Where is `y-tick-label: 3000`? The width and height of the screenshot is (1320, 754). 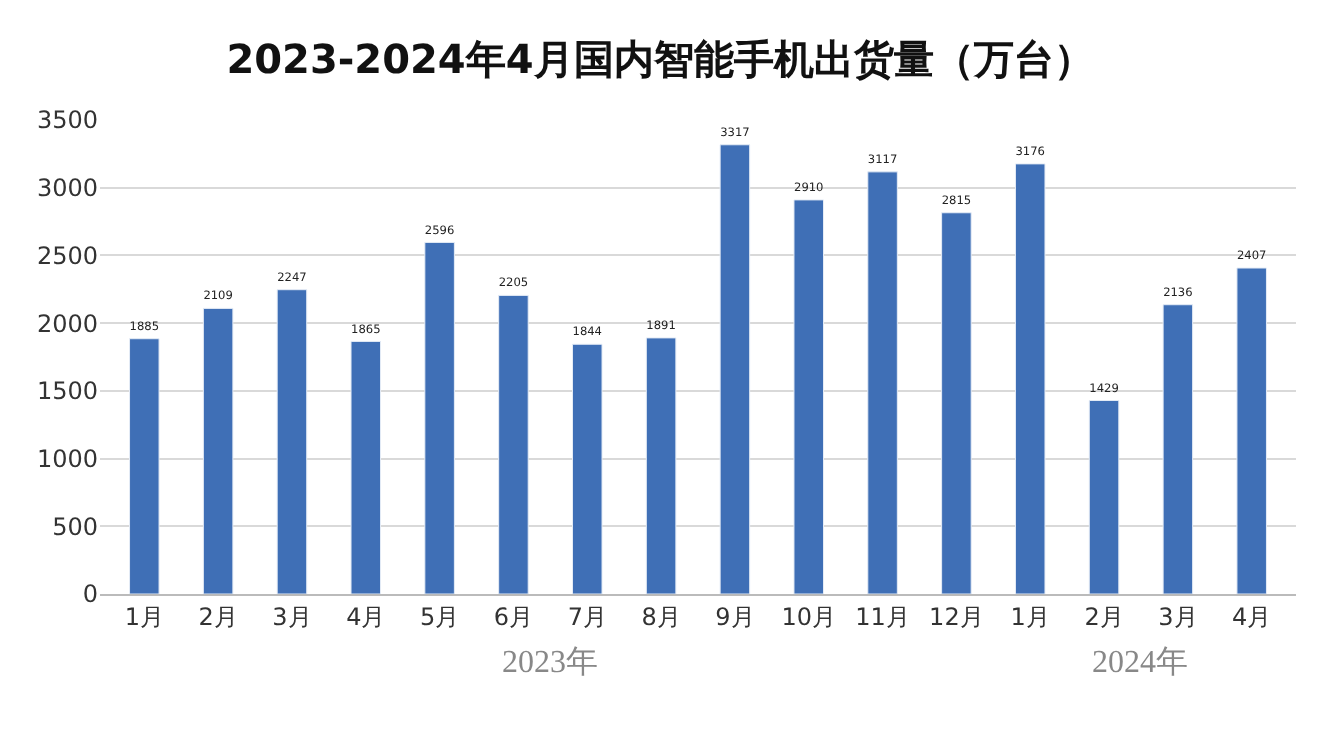 y-tick-label: 3000 is located at coordinates (67, 188).